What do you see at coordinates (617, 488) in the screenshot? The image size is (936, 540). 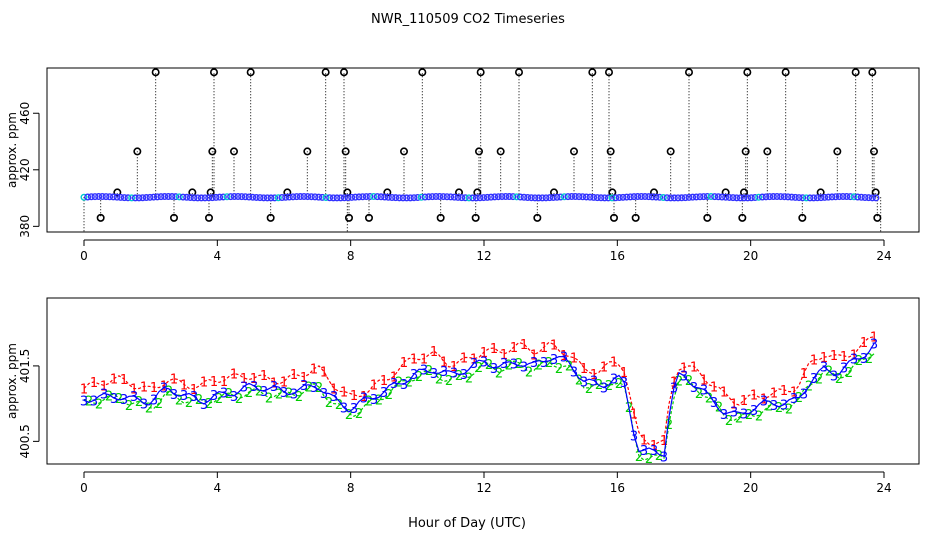 I see `bottom-x-tick-label: 16` at bounding box center [617, 488].